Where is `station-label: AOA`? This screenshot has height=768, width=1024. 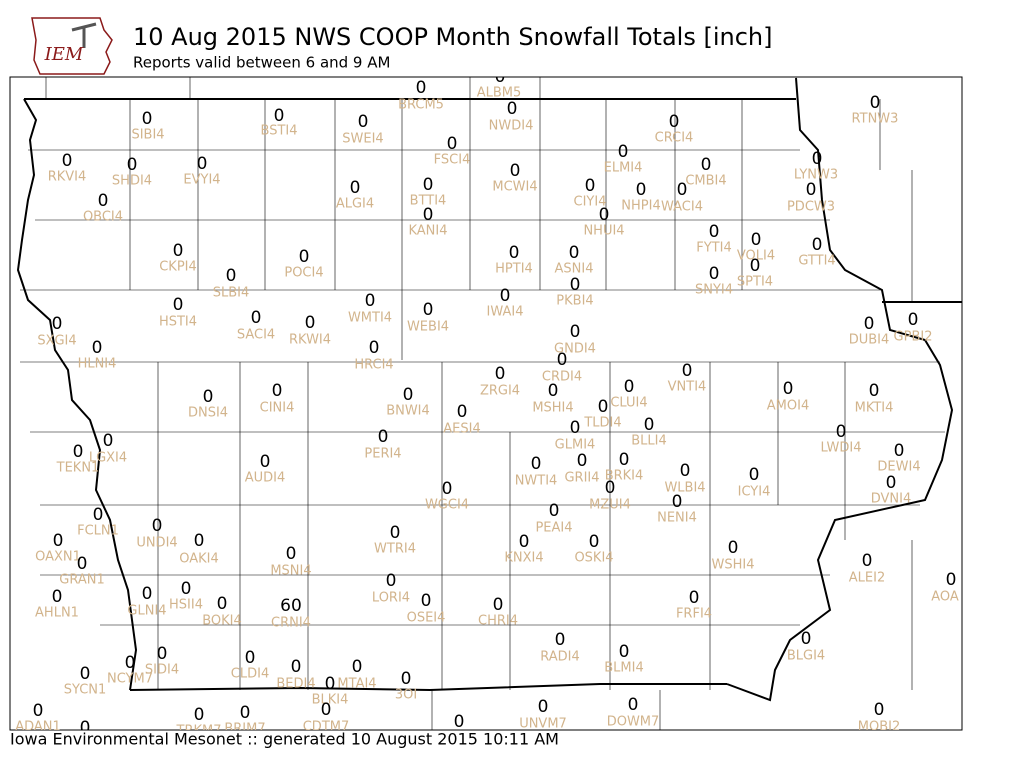
station-label: AOA is located at coordinates (945, 597).